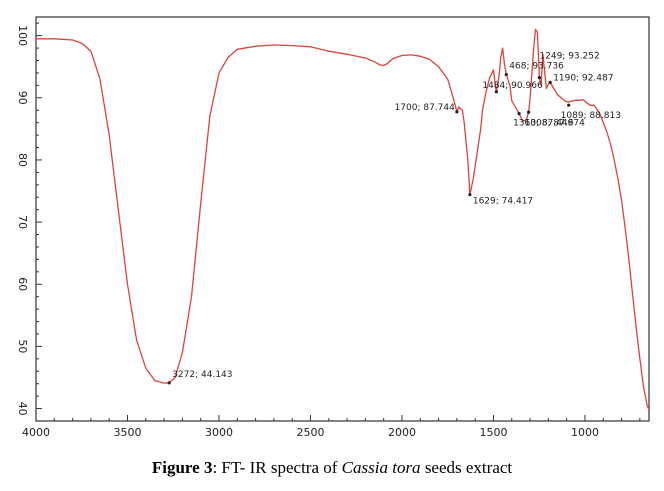  Describe the element at coordinates (503, 202) in the screenshot. I see `peak-label: 1629; 74.417` at that location.